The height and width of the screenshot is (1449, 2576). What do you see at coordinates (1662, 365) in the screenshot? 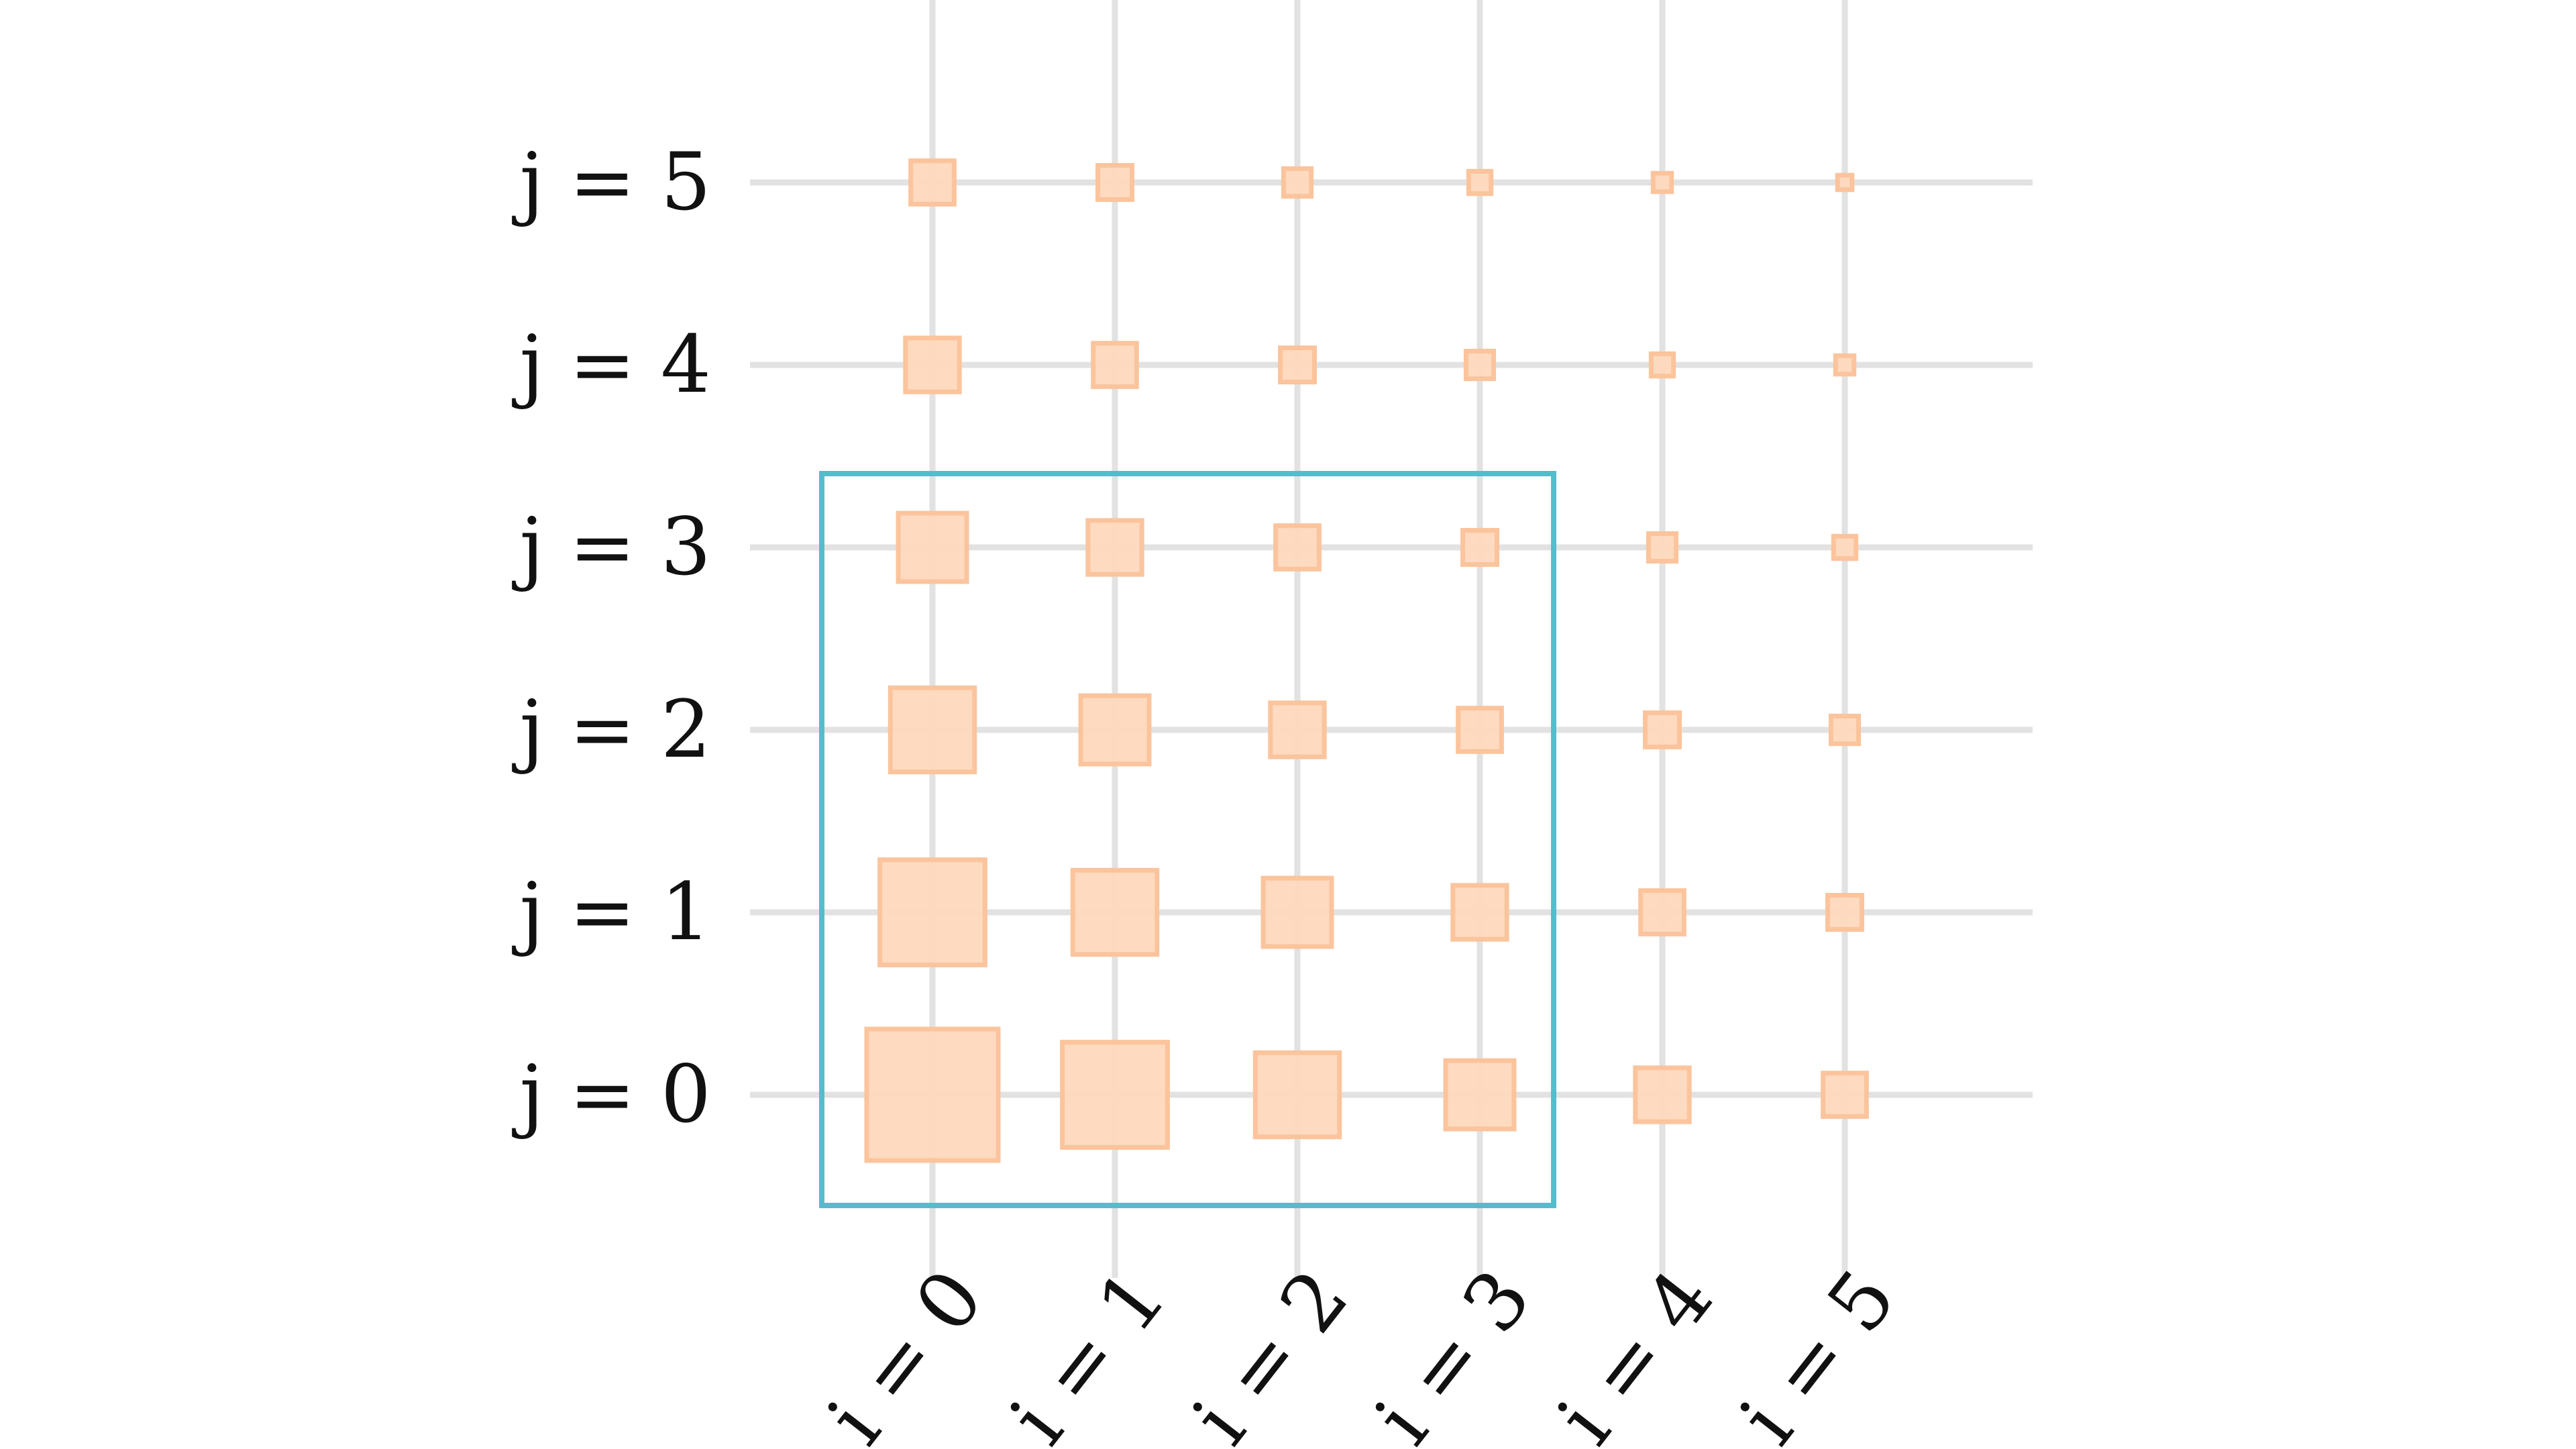
I see `cell-square-i4-j4` at bounding box center [1662, 365].